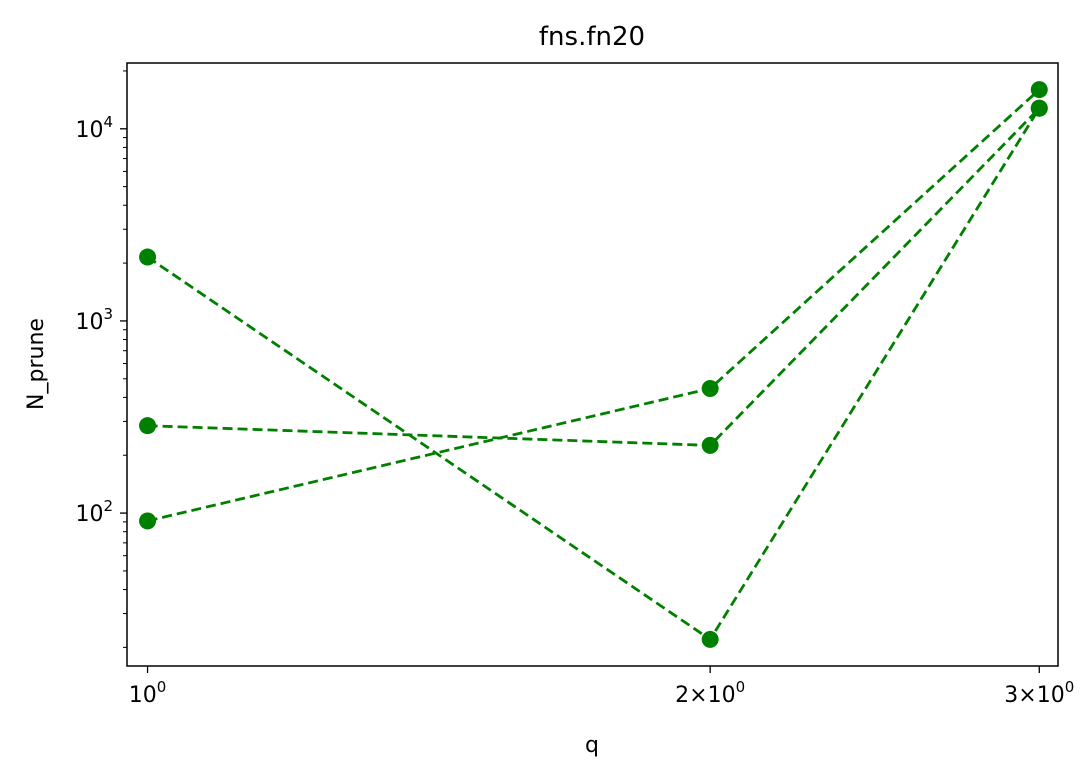 The width and height of the screenshot is (1085, 775). What do you see at coordinates (592, 745) in the screenshot?
I see `x-axis-label: q` at bounding box center [592, 745].